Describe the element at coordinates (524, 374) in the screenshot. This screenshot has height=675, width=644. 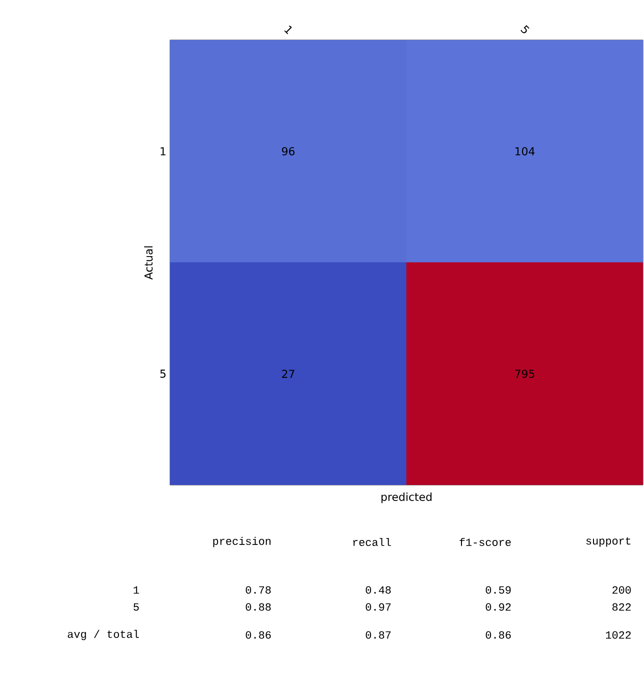
I see `data-label: 795` at that location.